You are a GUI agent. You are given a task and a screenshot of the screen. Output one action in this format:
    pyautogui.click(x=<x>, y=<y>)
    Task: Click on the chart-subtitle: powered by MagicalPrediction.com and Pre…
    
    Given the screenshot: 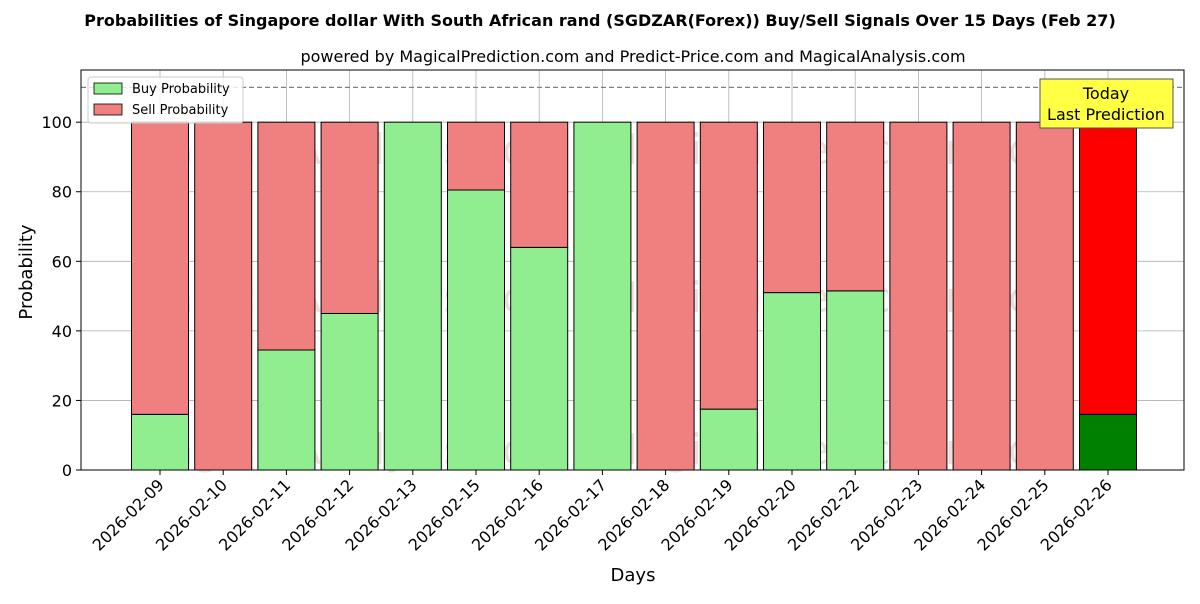 What is the action you would take?
    pyautogui.click(x=632, y=56)
    